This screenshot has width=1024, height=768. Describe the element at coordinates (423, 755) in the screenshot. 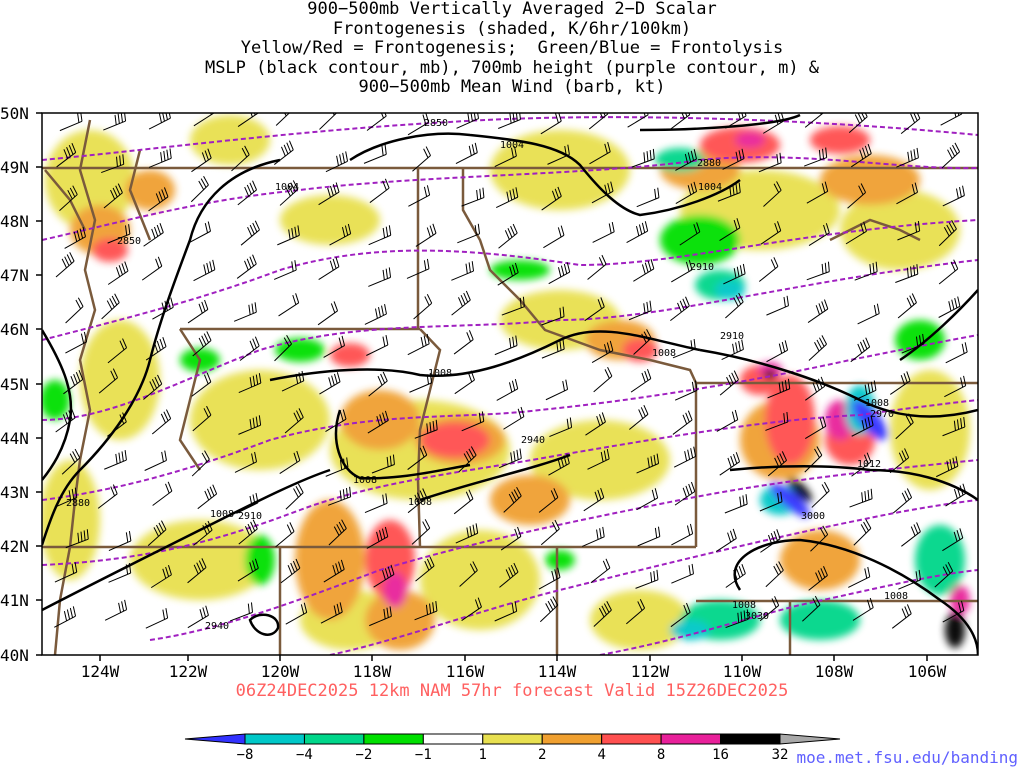

I see `colorbar-tick-label: −1` at that location.